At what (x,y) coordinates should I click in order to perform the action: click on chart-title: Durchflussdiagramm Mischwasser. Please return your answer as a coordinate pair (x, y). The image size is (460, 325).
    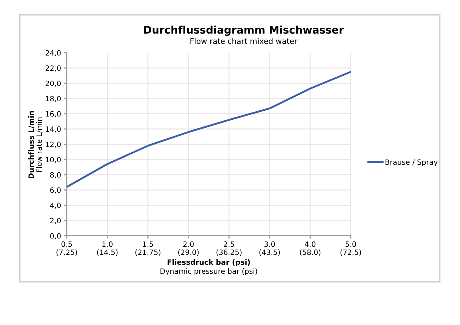
    Looking at the image, I should click on (244, 31).